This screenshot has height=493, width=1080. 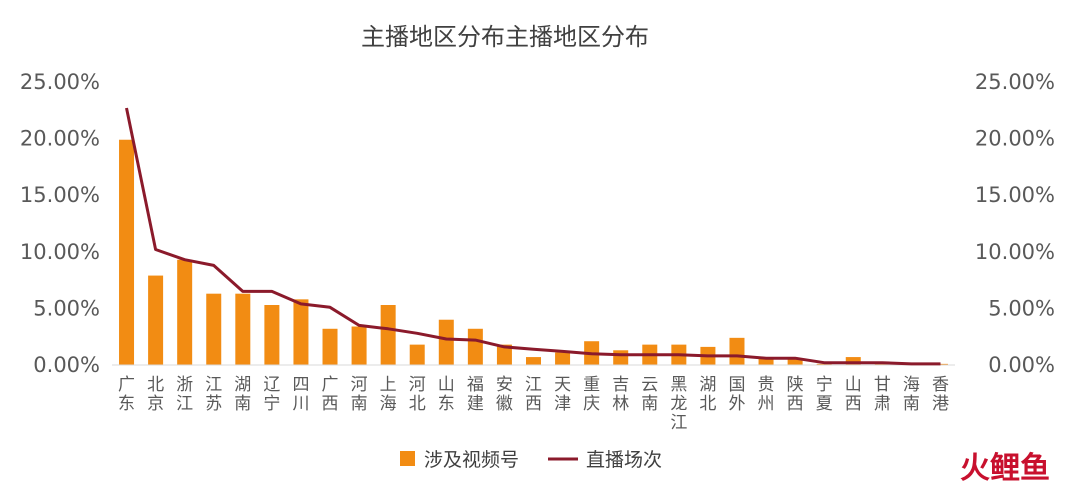 I want to click on x-tick-label: 浙江, so click(x=184, y=394).